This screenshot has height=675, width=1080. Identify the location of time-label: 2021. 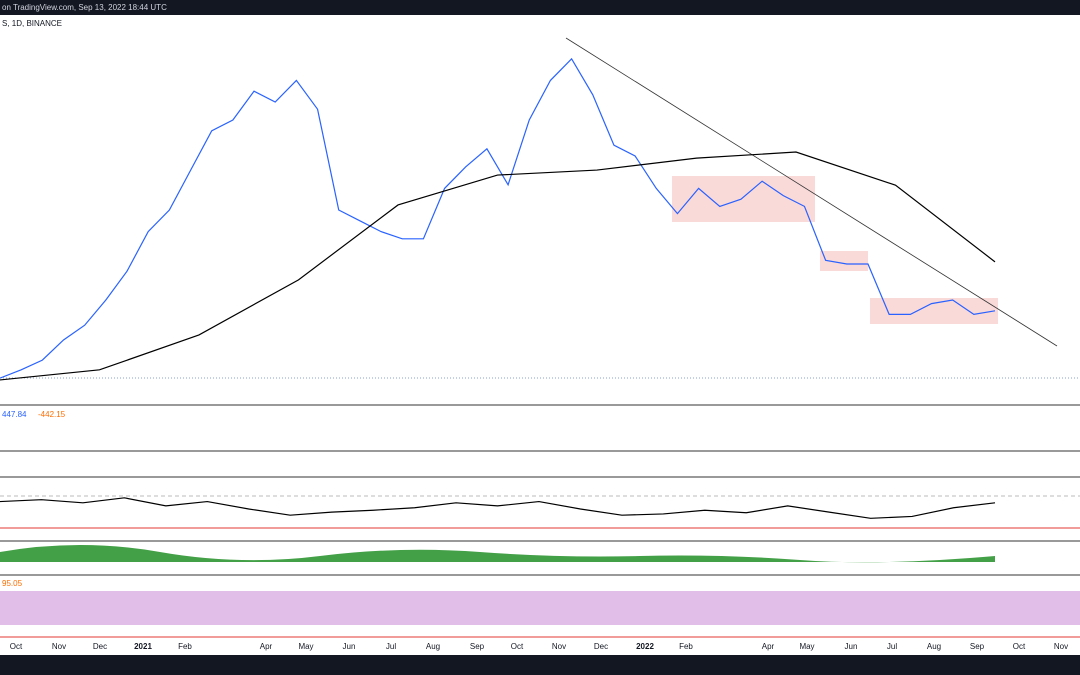
(143, 646).